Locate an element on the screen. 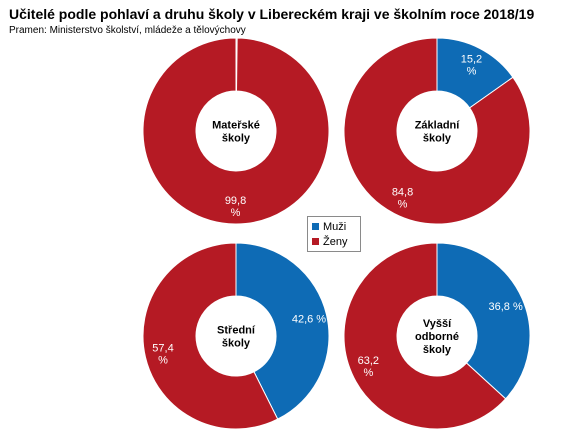 This screenshot has width=568, height=441. donut-title-zakladni: Základní školy is located at coordinates (438, 132).